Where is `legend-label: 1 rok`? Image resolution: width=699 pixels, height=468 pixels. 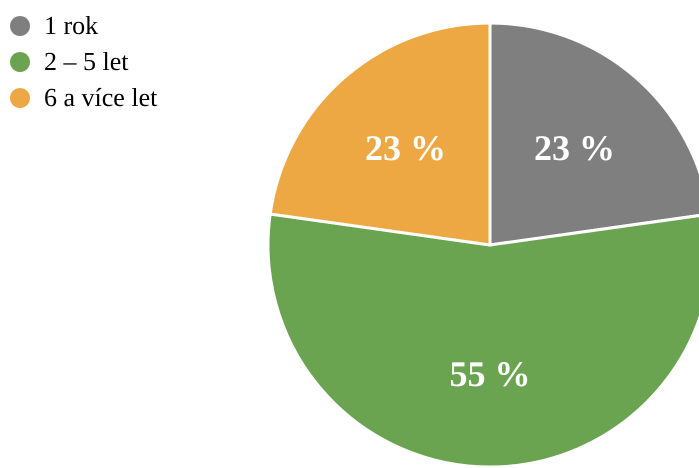
legend-label: 1 rok is located at coordinates (71, 26).